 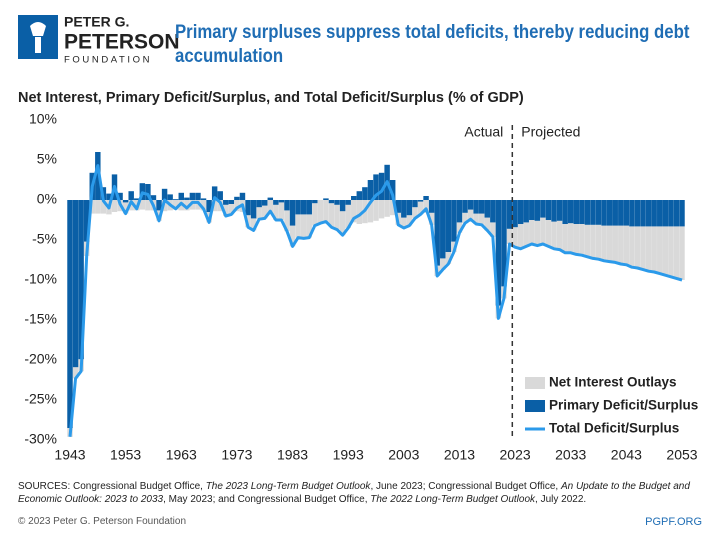 I want to click on legend-swatch, so click(x=535, y=406).